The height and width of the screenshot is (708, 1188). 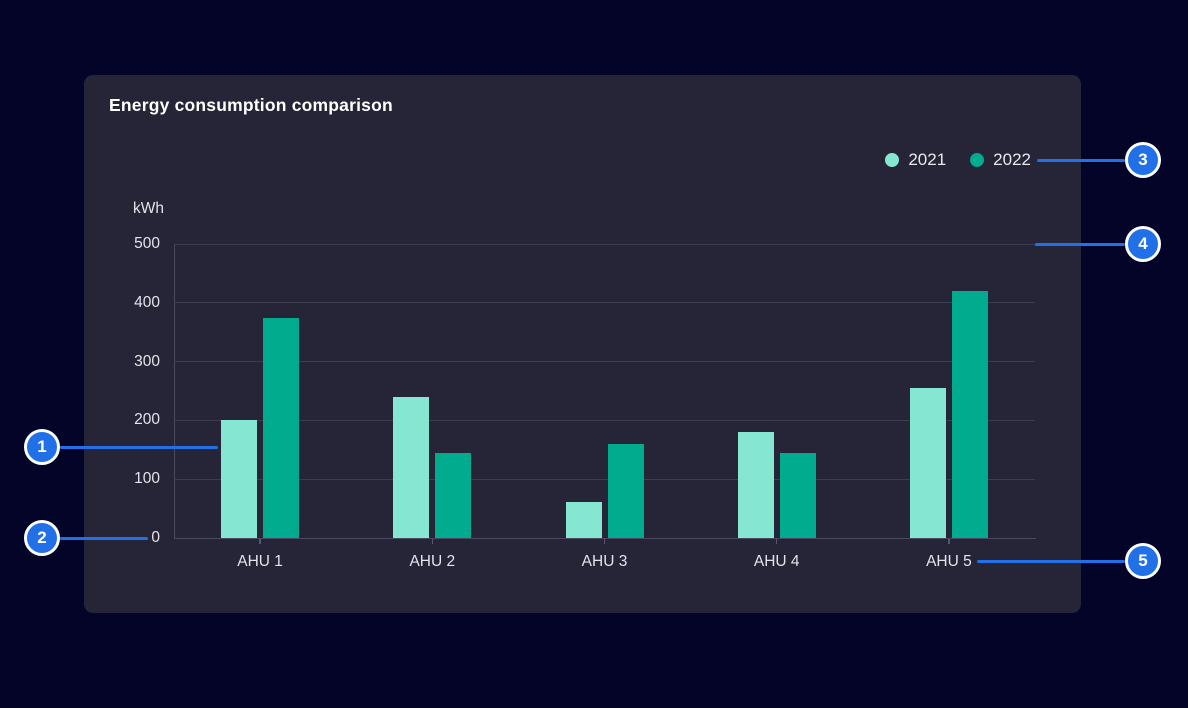 I want to click on legend-label-2022: 2022, so click(x=1012, y=159).